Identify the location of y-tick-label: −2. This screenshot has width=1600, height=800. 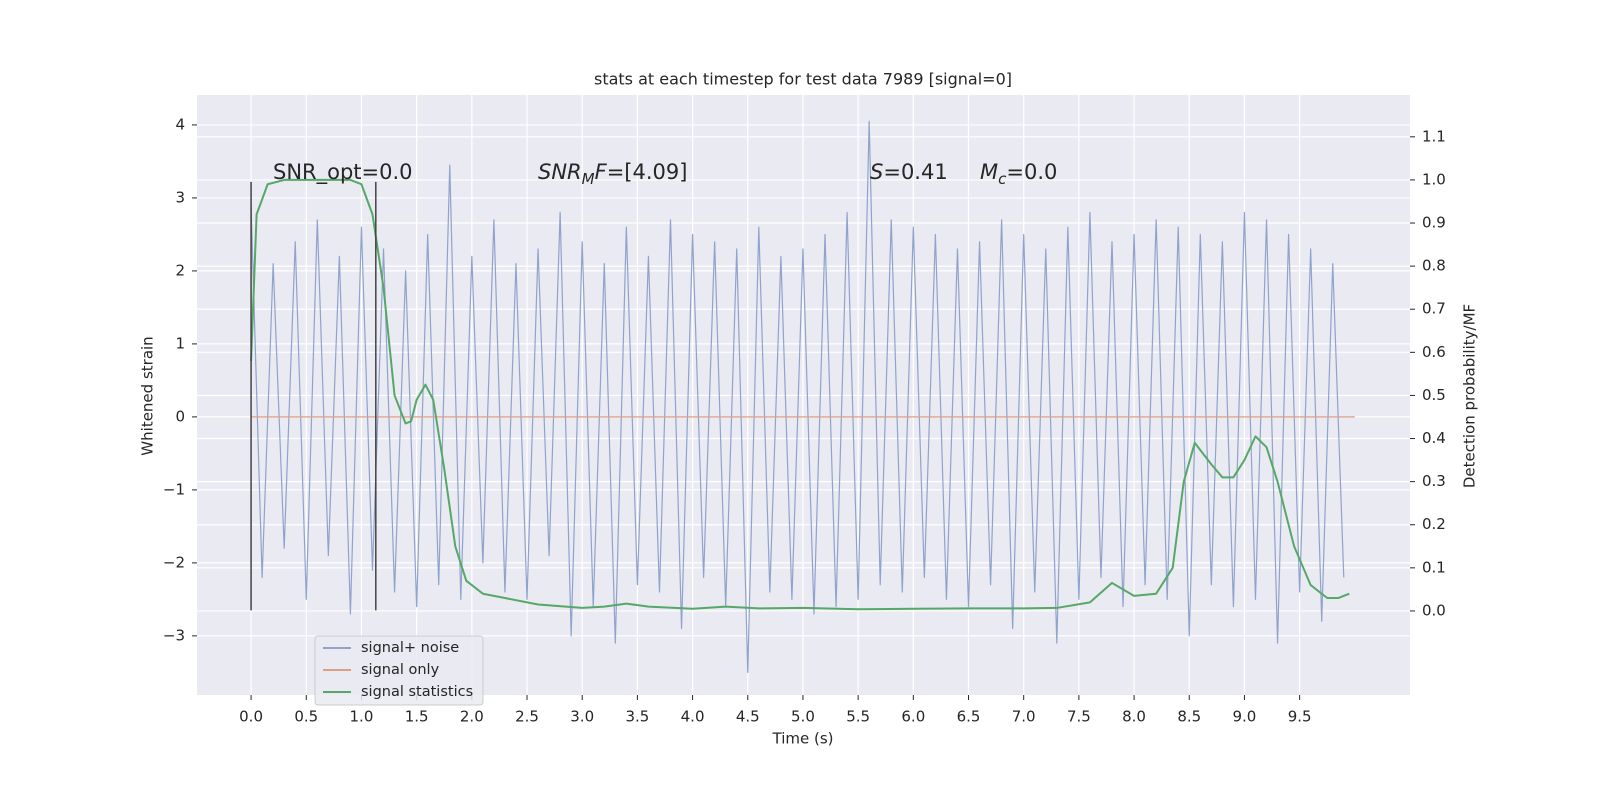
(174, 562).